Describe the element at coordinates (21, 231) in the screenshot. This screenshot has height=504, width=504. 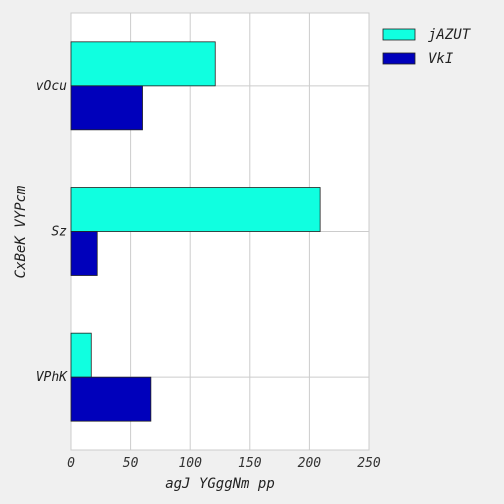
I see `y-axis-label: CxBeK VYPcm` at that location.